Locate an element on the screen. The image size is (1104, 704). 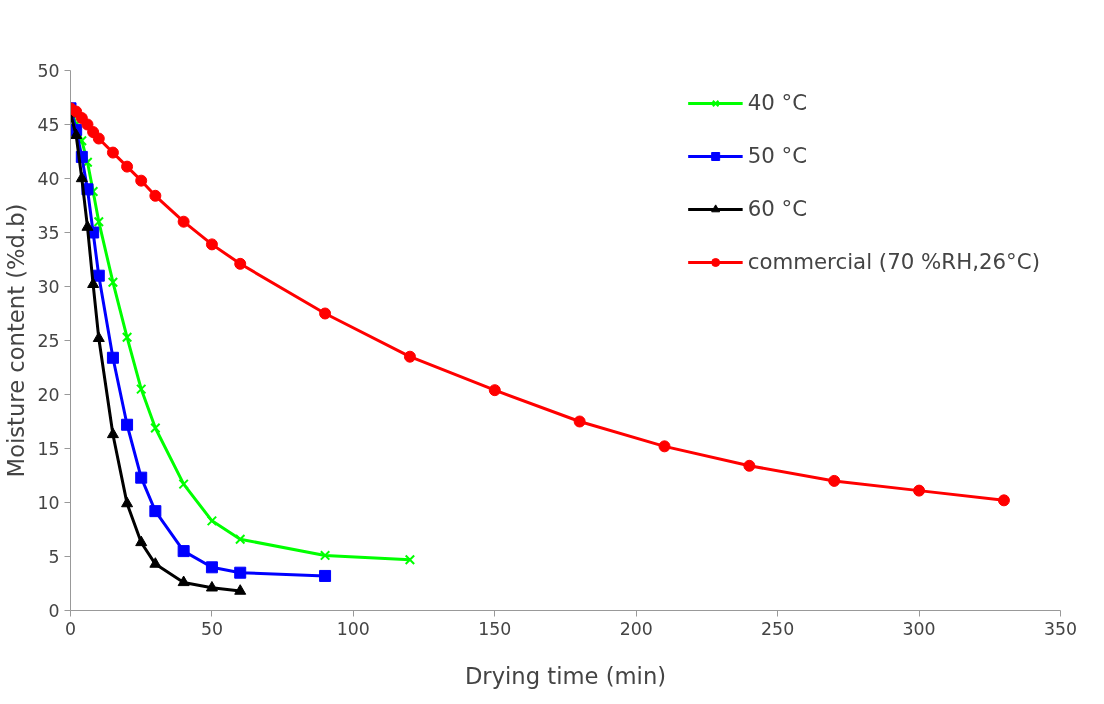
x-tick-label: 150 is located at coordinates (495, 628).